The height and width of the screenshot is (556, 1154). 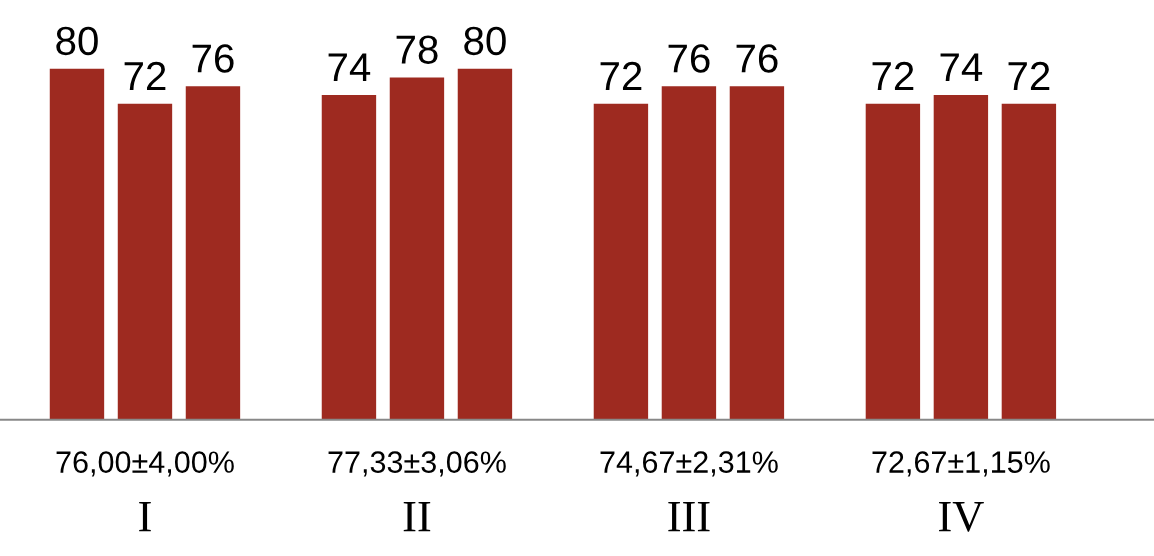 What do you see at coordinates (689, 517) in the screenshot?
I see `x-tick-label: III` at bounding box center [689, 517].